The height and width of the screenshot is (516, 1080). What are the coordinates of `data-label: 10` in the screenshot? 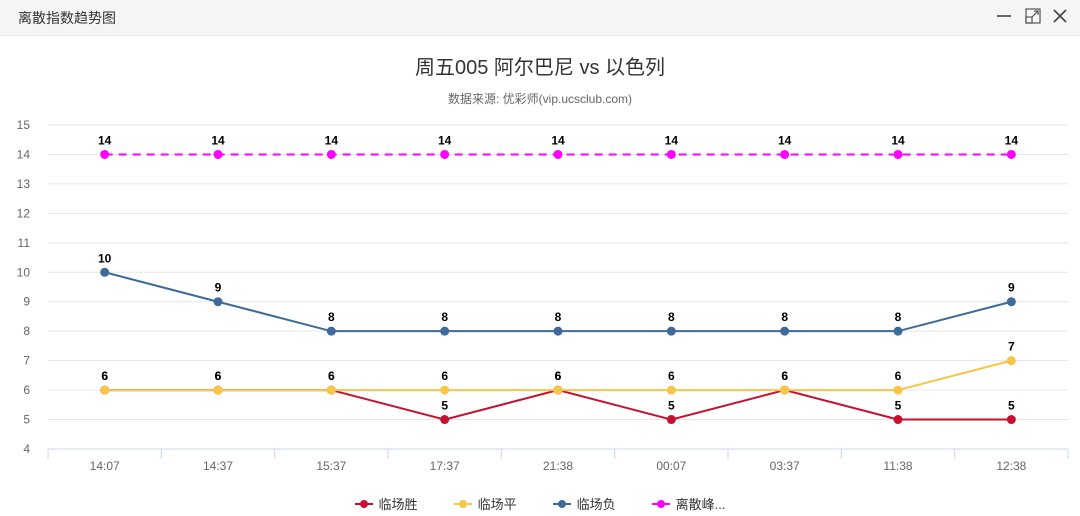 It's located at (105, 258).